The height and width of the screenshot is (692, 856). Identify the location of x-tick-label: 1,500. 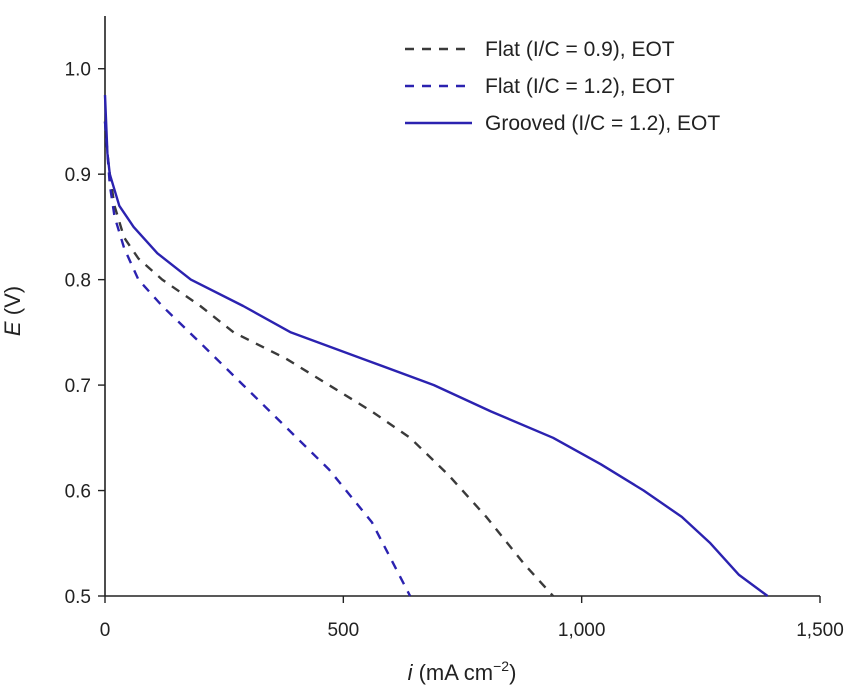
(820, 630).